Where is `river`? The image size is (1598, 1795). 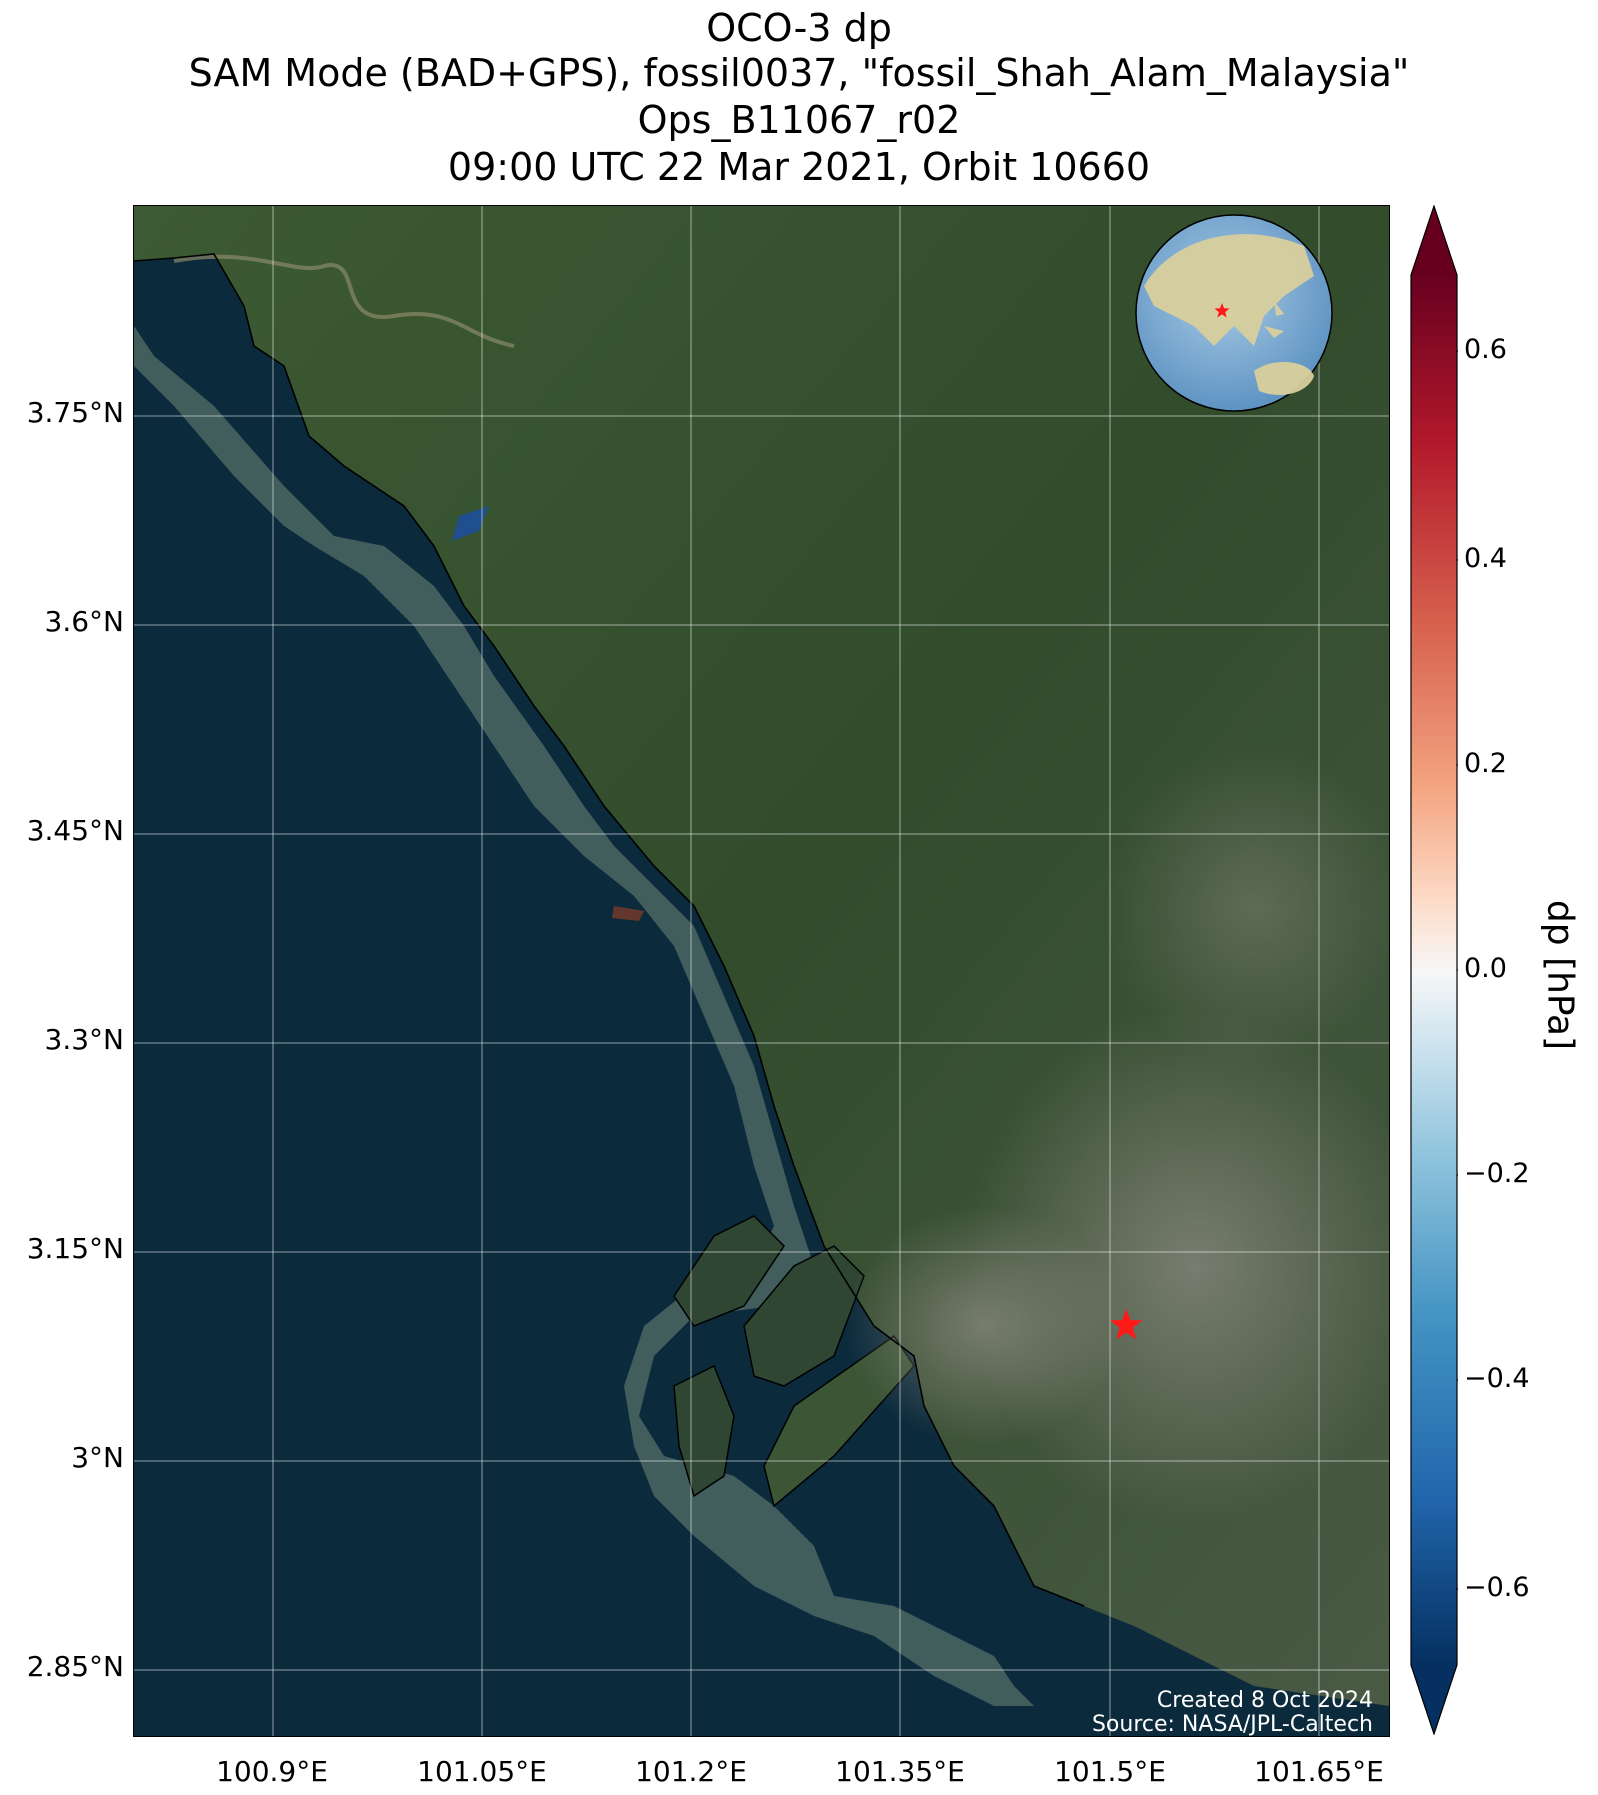 river is located at coordinates (344, 301).